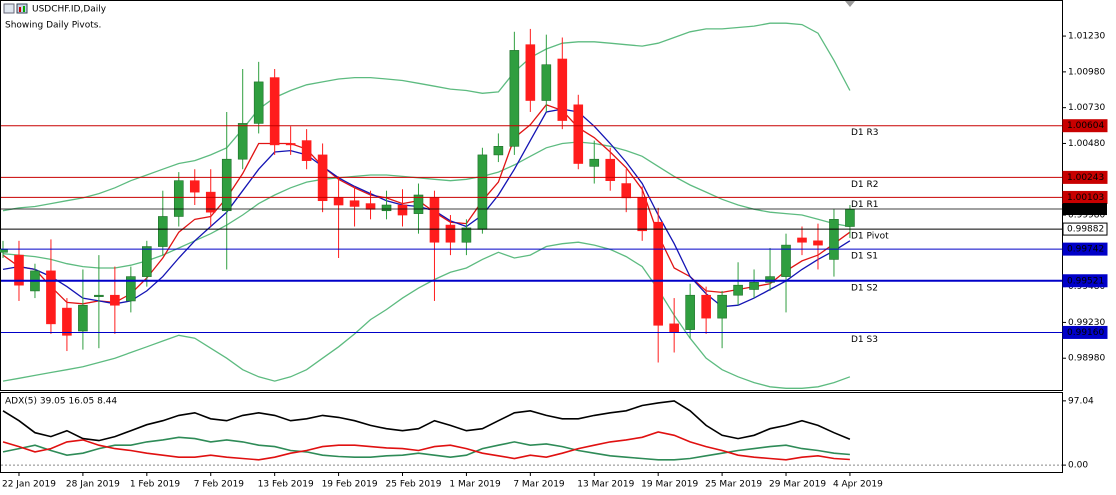 This screenshot has width=1116, height=495. Describe the element at coordinates (797, 485) in the screenshot. I see `x-tick-label: 29 Mar 2019` at that location.